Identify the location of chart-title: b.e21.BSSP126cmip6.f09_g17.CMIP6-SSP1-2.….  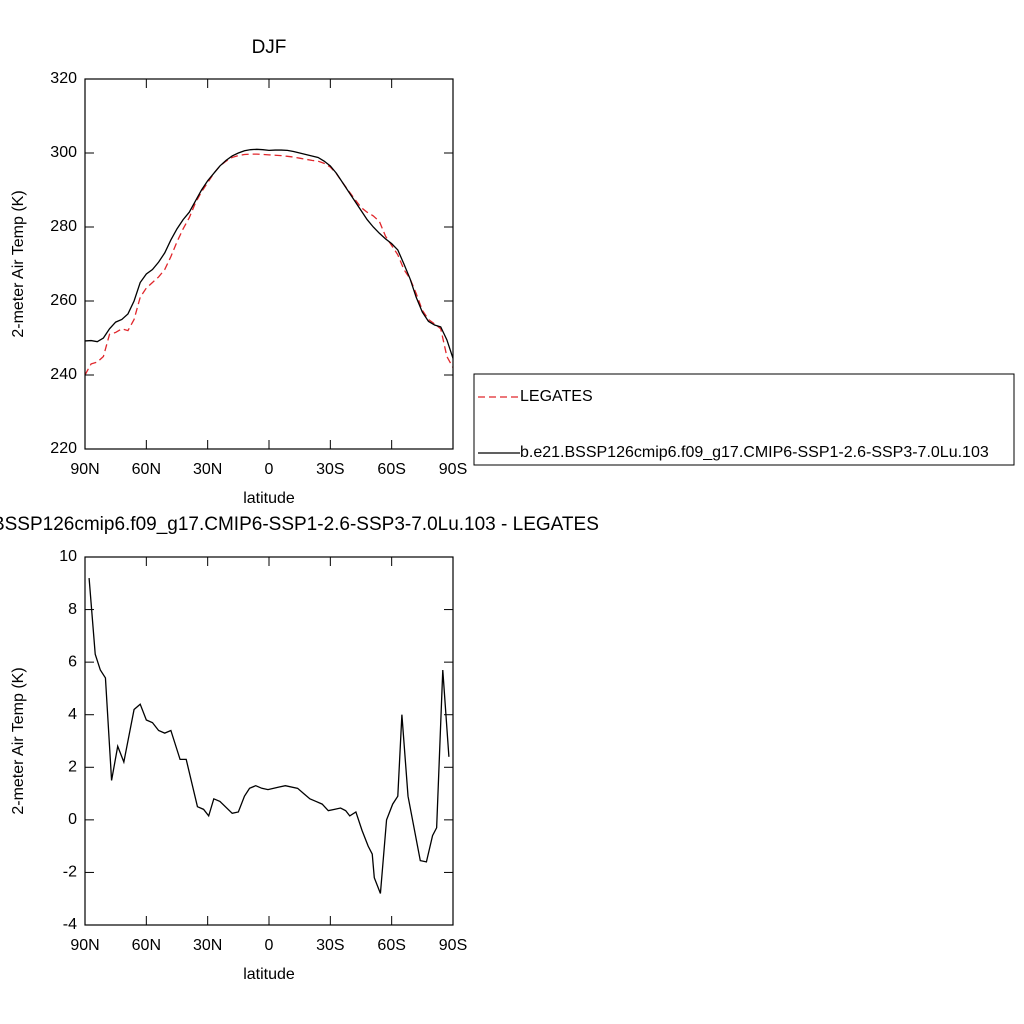
(299, 524).